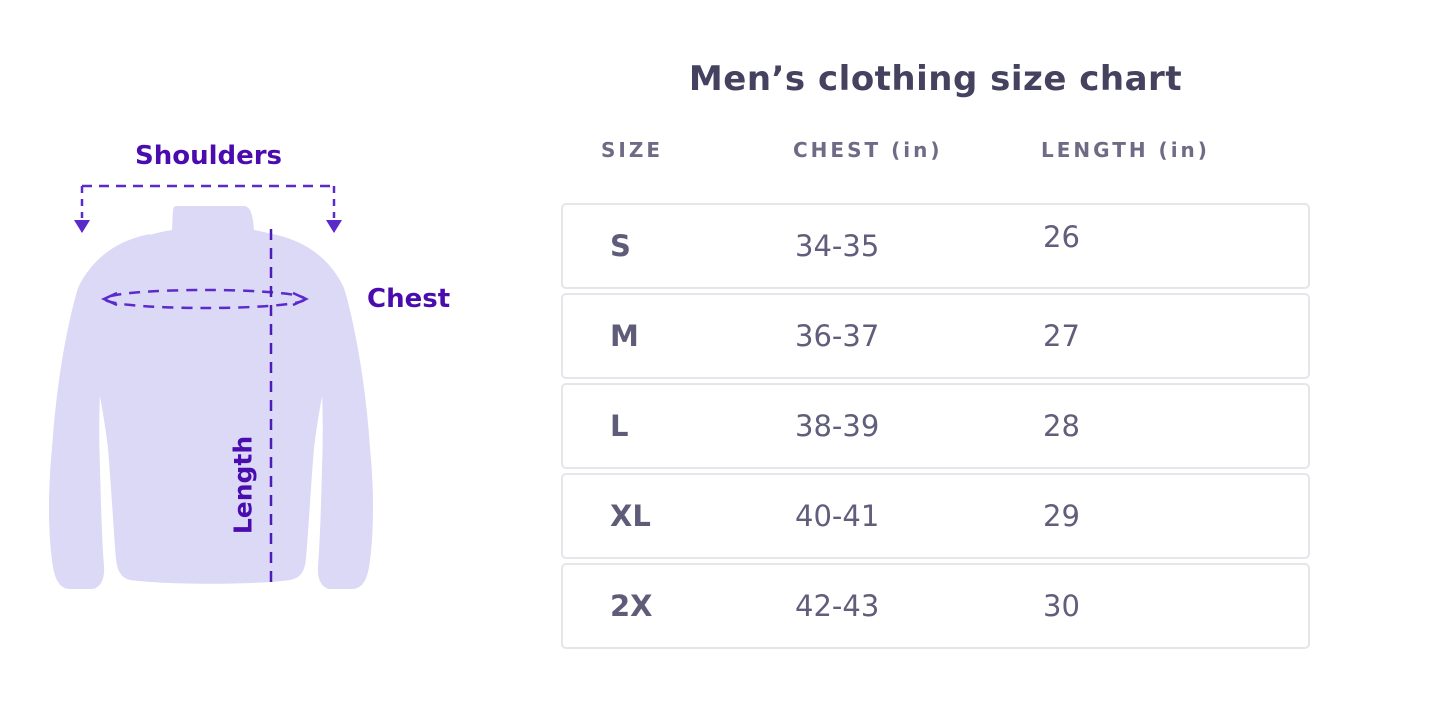  Describe the element at coordinates (935, 606) in the screenshot. I see `table-row: 2X 42-43 30` at that location.